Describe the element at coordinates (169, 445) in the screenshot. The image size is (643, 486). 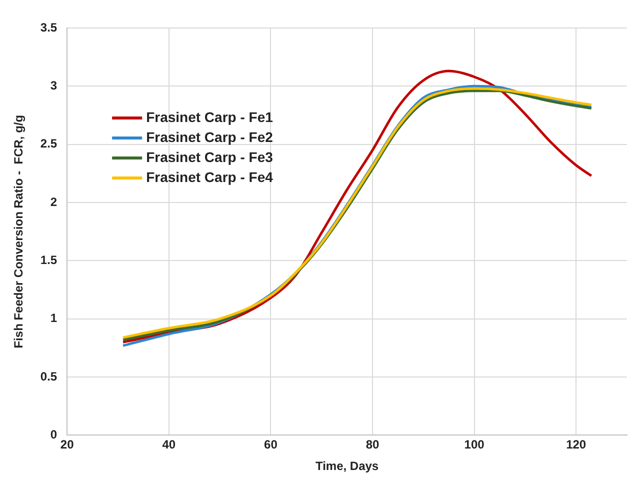
I see `x-tick-label: 40` at that location.